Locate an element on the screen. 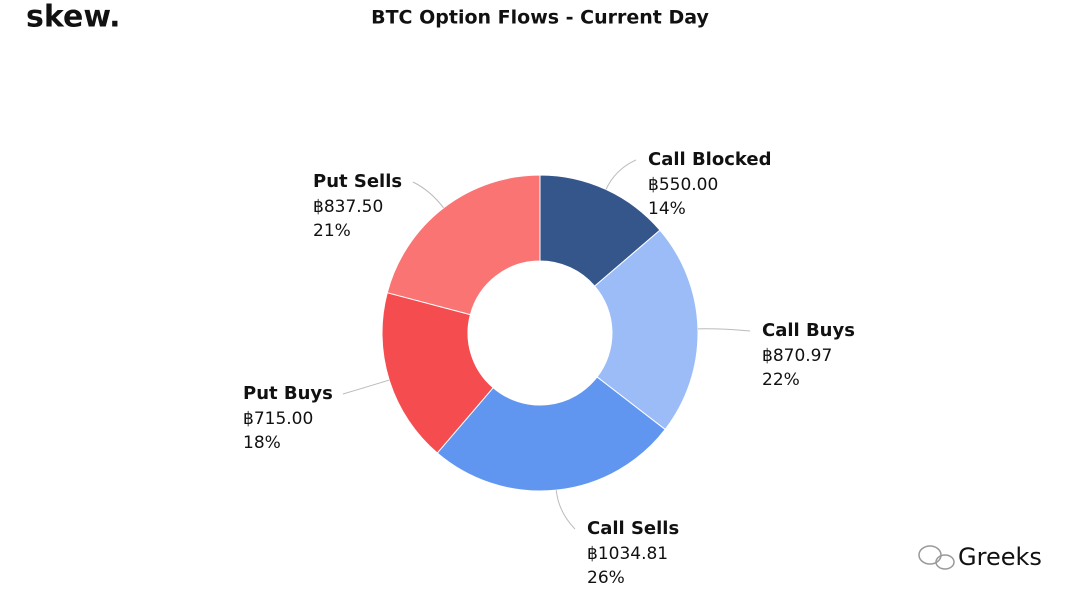 Image resolution: width=1080 pixels, height=603 pixels. slice-value: ฿715.00 is located at coordinates (278, 419).